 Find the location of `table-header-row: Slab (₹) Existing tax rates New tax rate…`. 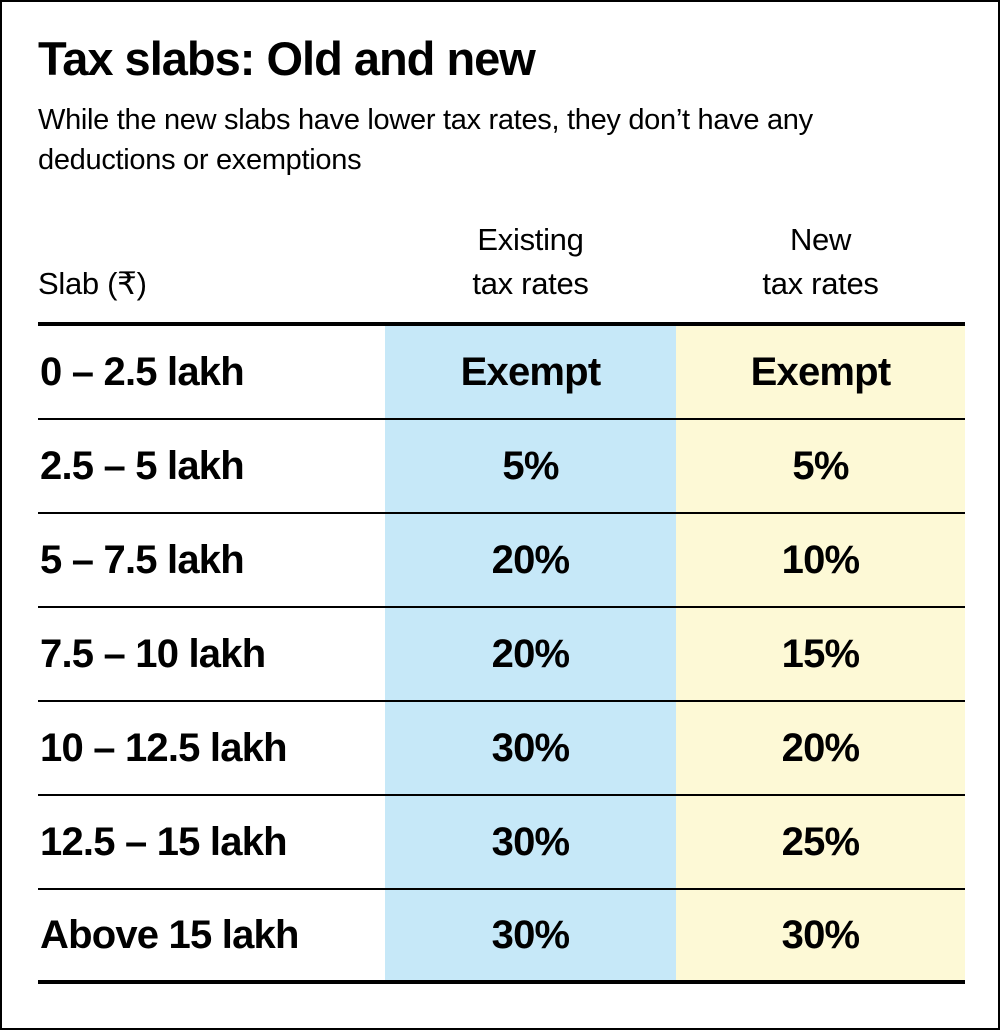

table-header-row: Slab (₹) Existing tax rates New tax rate… is located at coordinates (501, 272).